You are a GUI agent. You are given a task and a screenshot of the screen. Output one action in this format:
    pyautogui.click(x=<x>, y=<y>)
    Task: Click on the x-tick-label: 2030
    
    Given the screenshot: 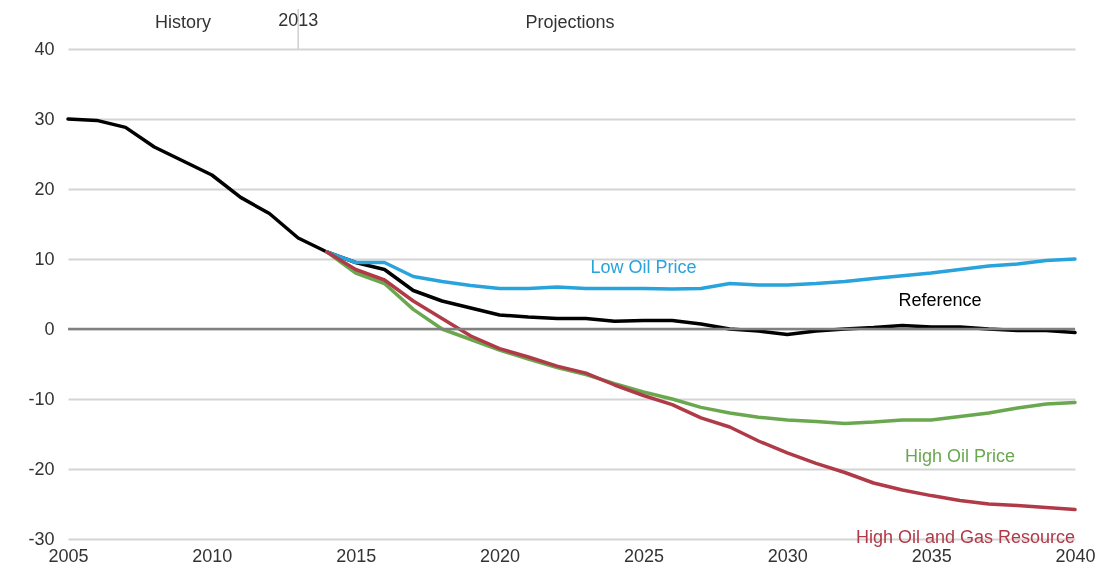 What is the action you would take?
    pyautogui.click(x=787, y=555)
    